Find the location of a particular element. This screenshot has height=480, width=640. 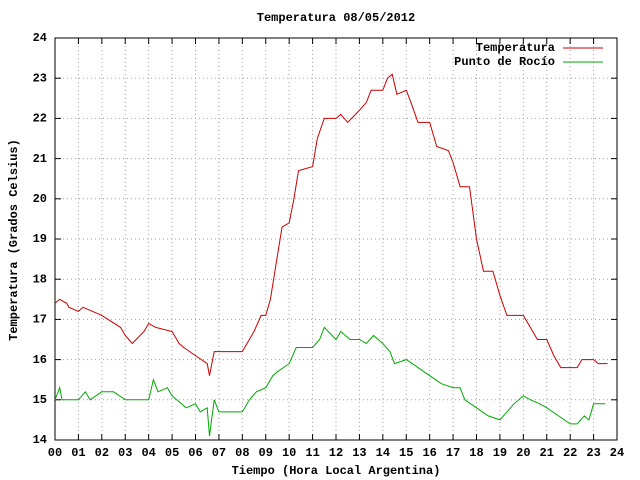

x-tick-label: 16 is located at coordinates (429, 453).